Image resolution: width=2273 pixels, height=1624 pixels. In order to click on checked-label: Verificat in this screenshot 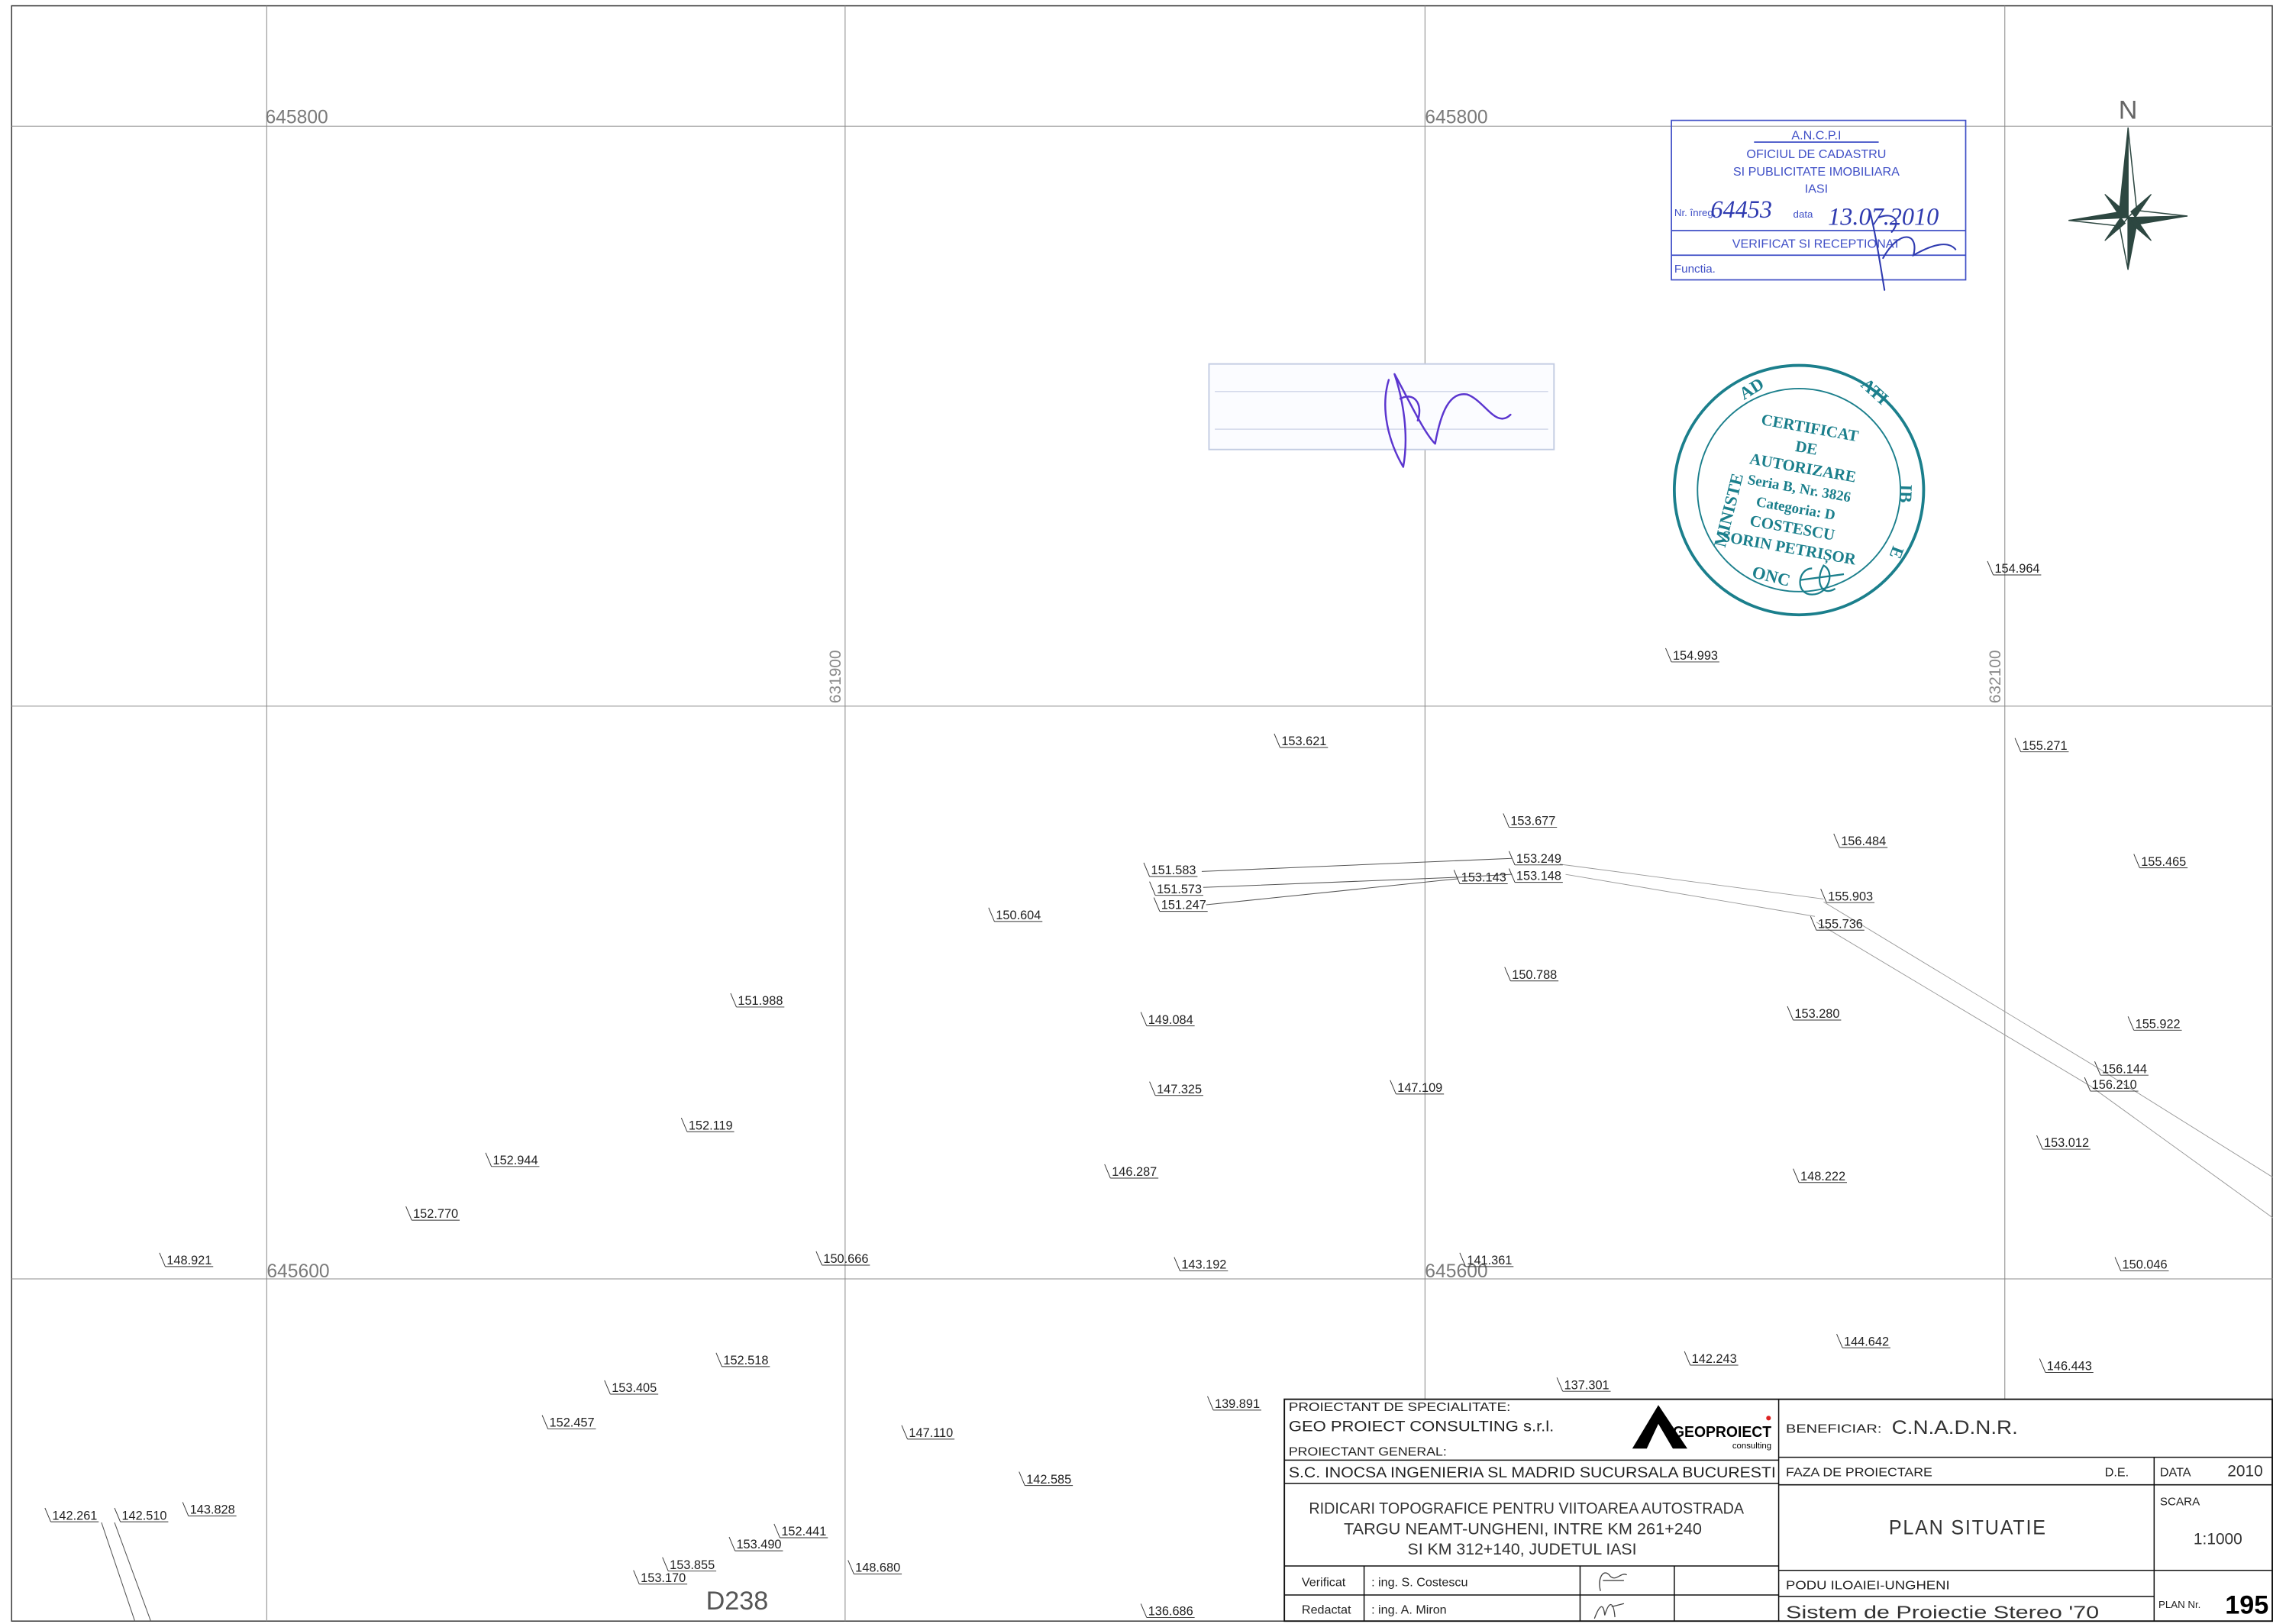, I will do `click(1324, 1583)`.